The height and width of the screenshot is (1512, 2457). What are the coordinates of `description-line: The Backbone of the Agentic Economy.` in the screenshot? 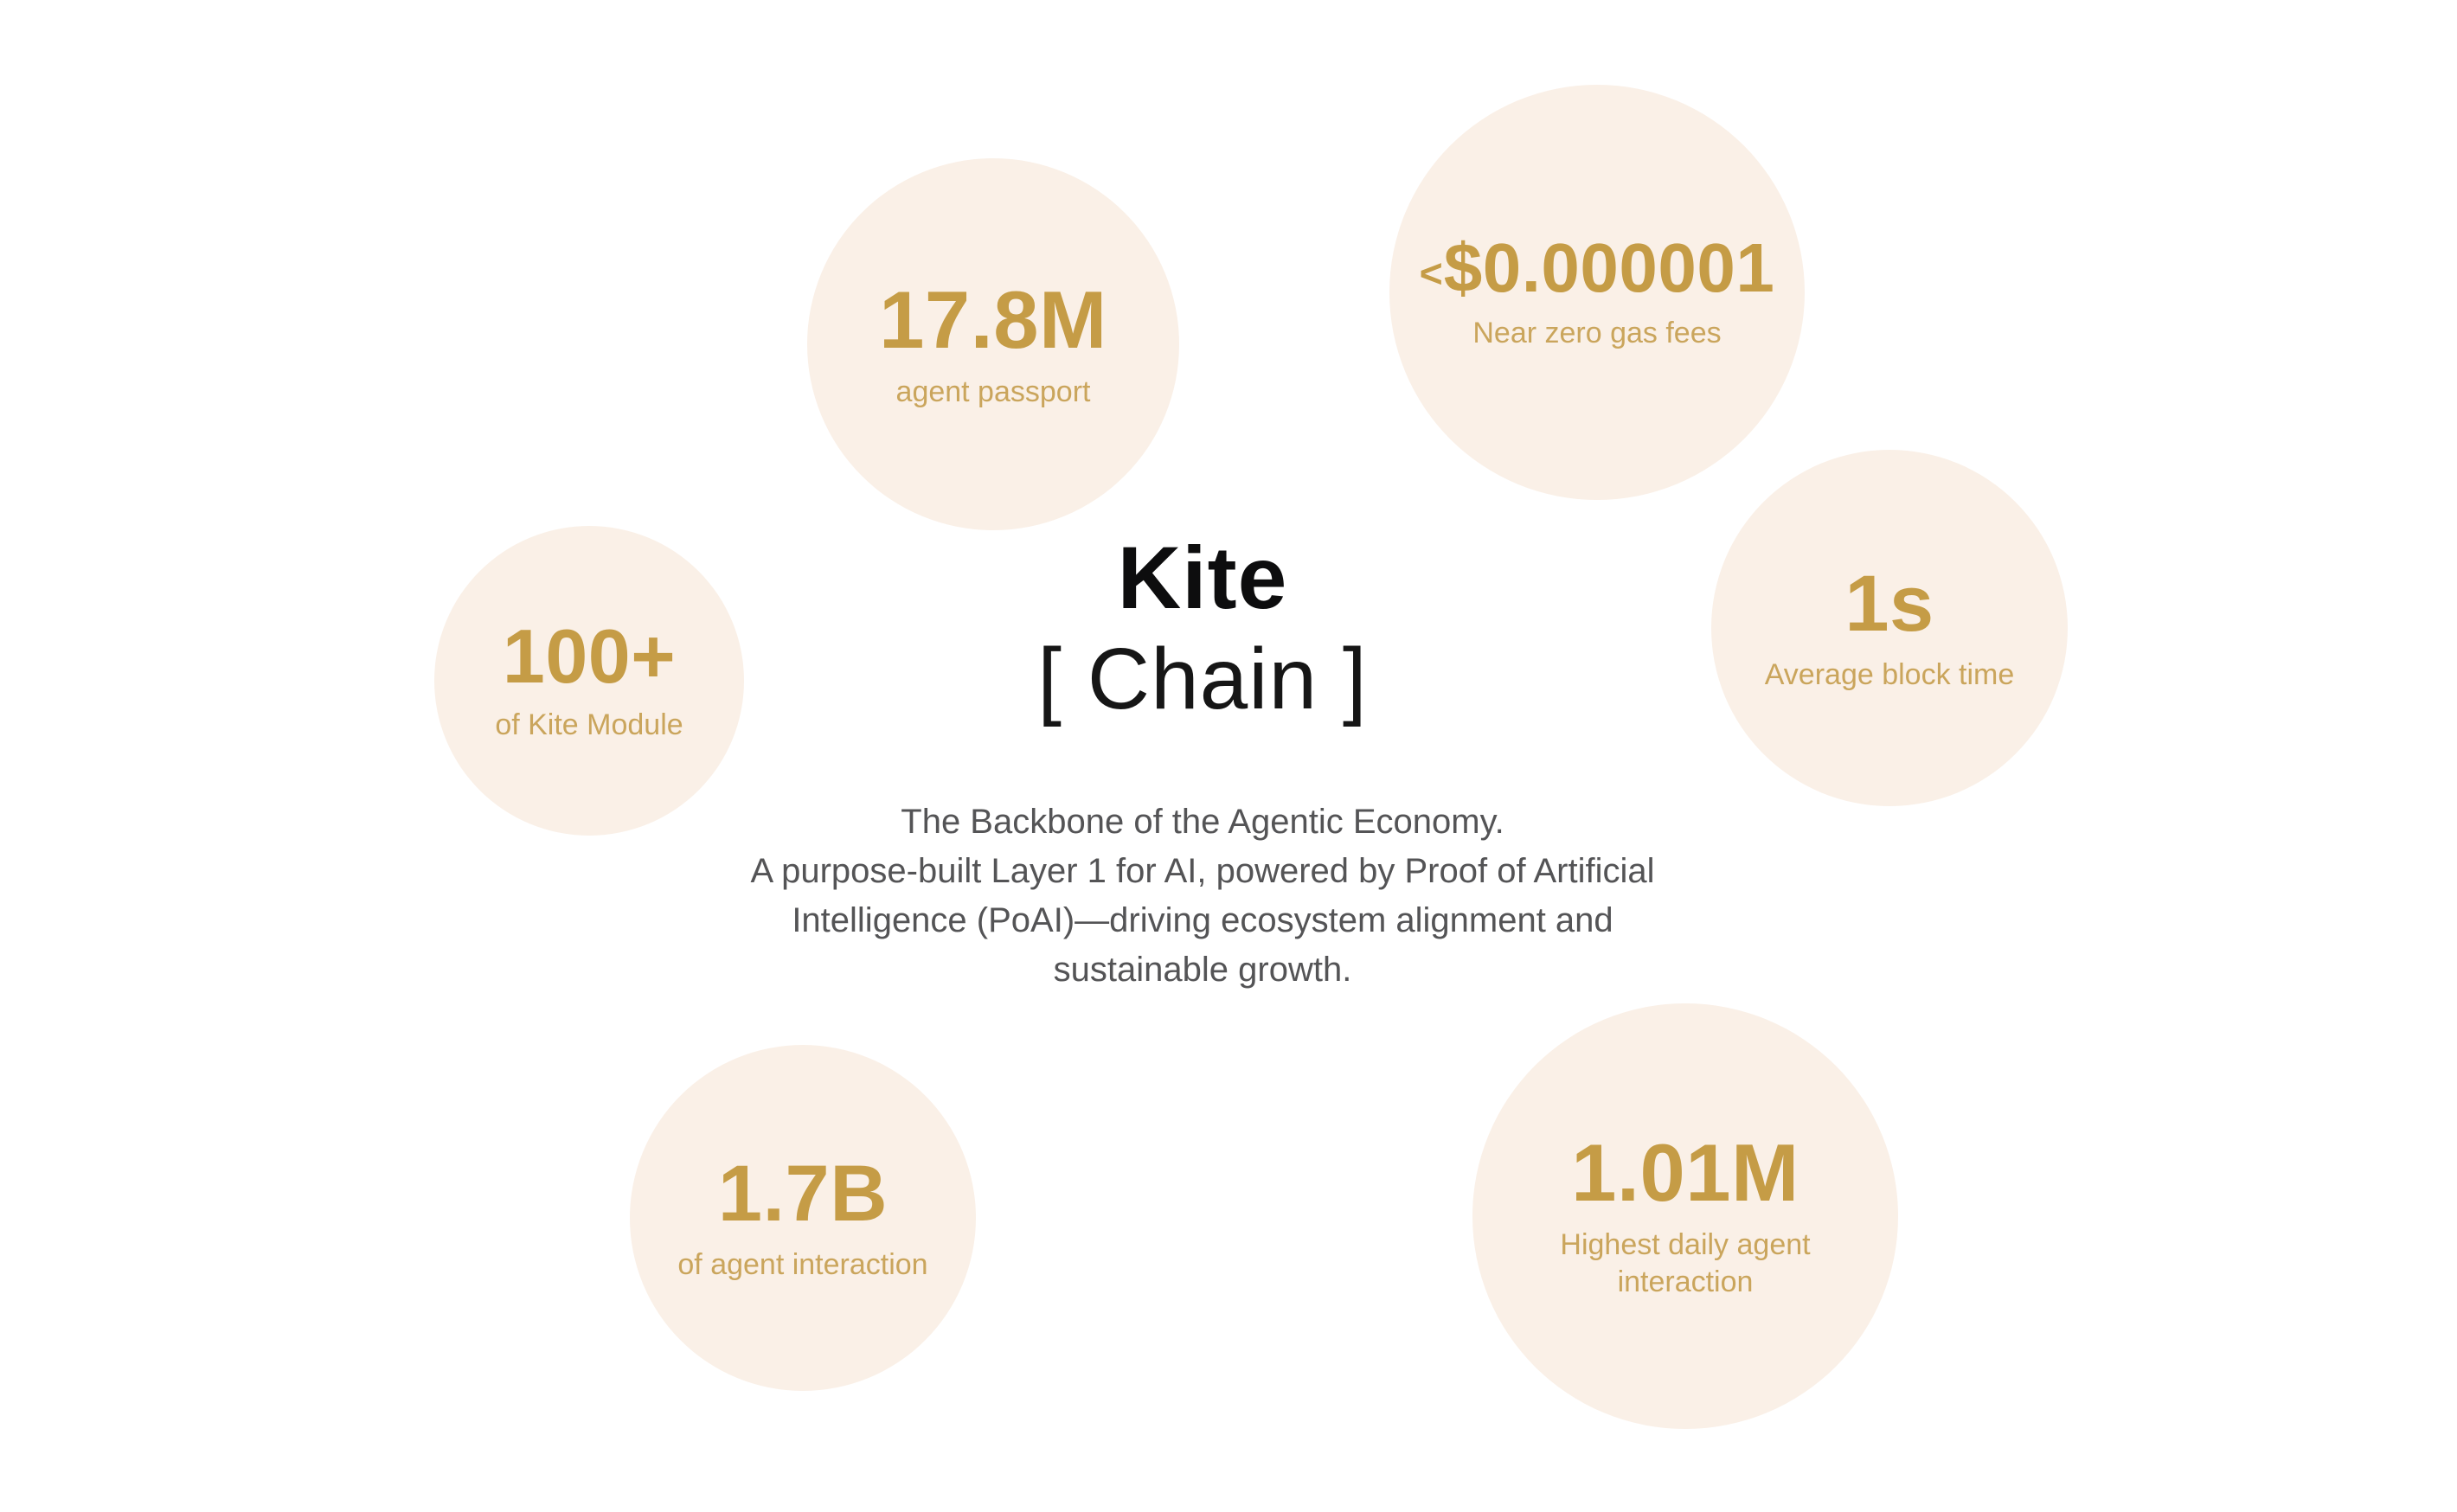 It's located at (1202, 822).